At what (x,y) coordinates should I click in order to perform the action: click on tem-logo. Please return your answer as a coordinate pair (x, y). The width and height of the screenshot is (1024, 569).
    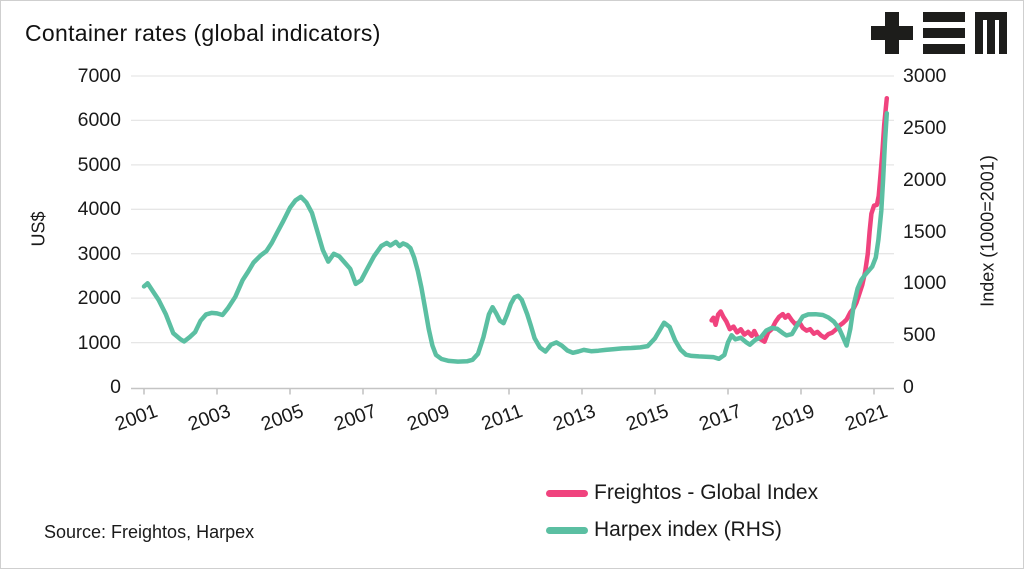
    Looking at the image, I should click on (939, 33).